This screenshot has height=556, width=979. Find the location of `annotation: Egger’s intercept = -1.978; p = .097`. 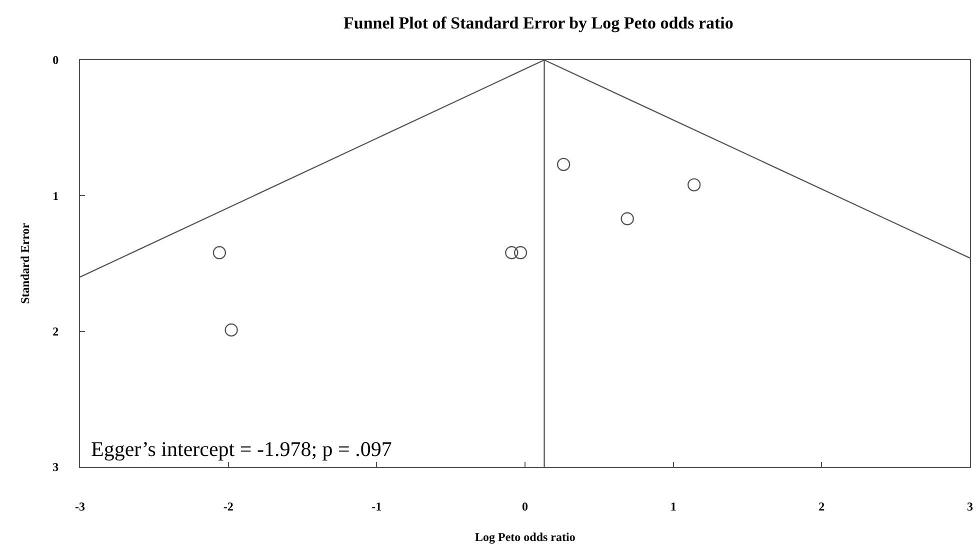

annotation: Egger’s intercept = -1.978; p = .097 is located at coordinates (241, 449).